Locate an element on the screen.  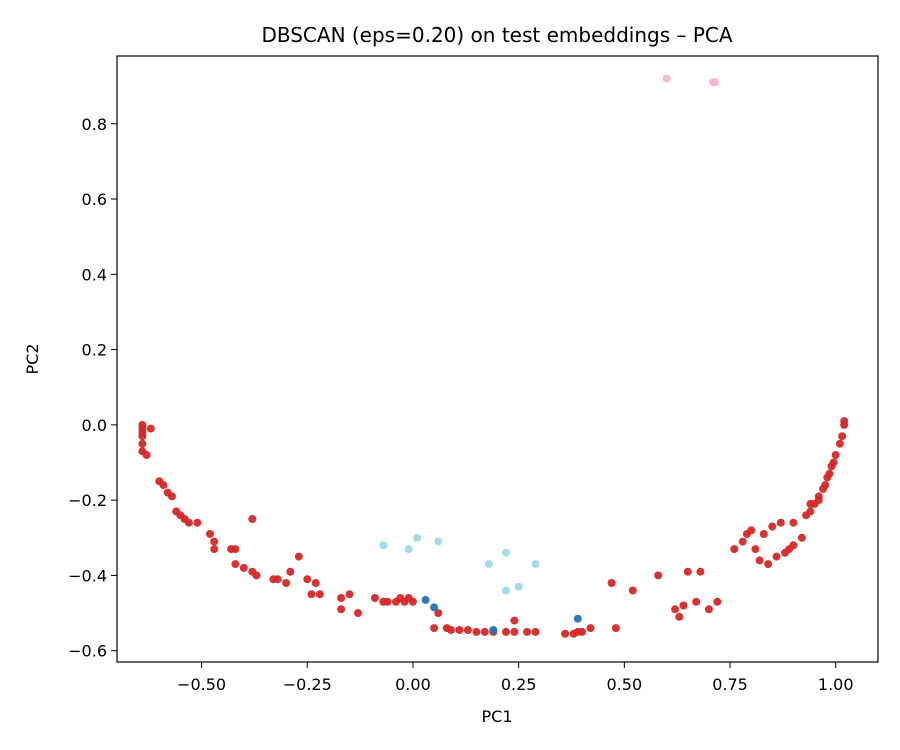
x-axis-label: PC1 is located at coordinates (497, 716).